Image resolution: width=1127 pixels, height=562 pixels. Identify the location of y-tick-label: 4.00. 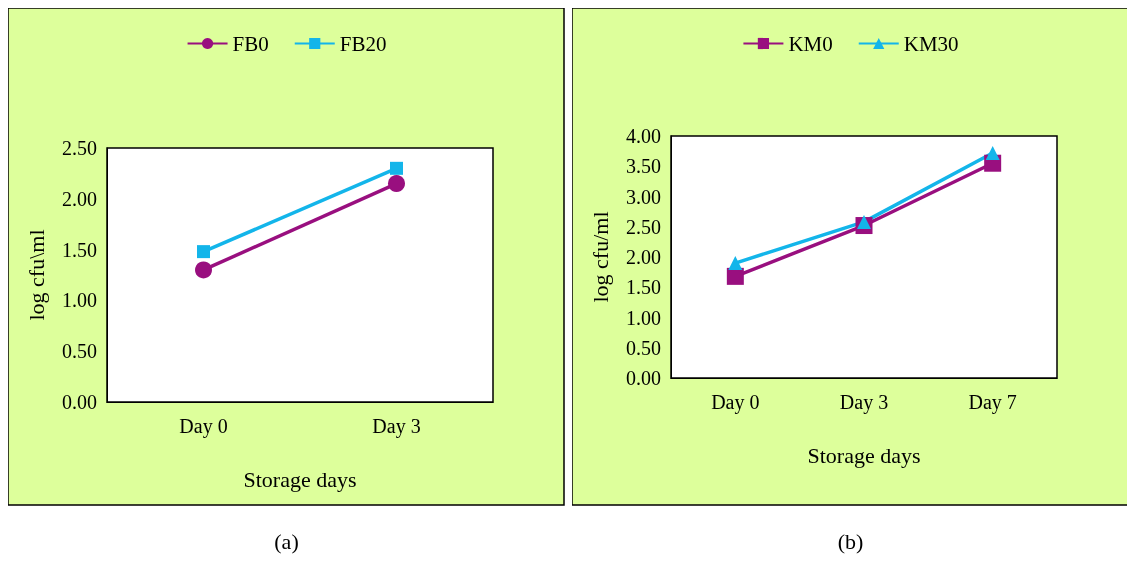
(643, 136).